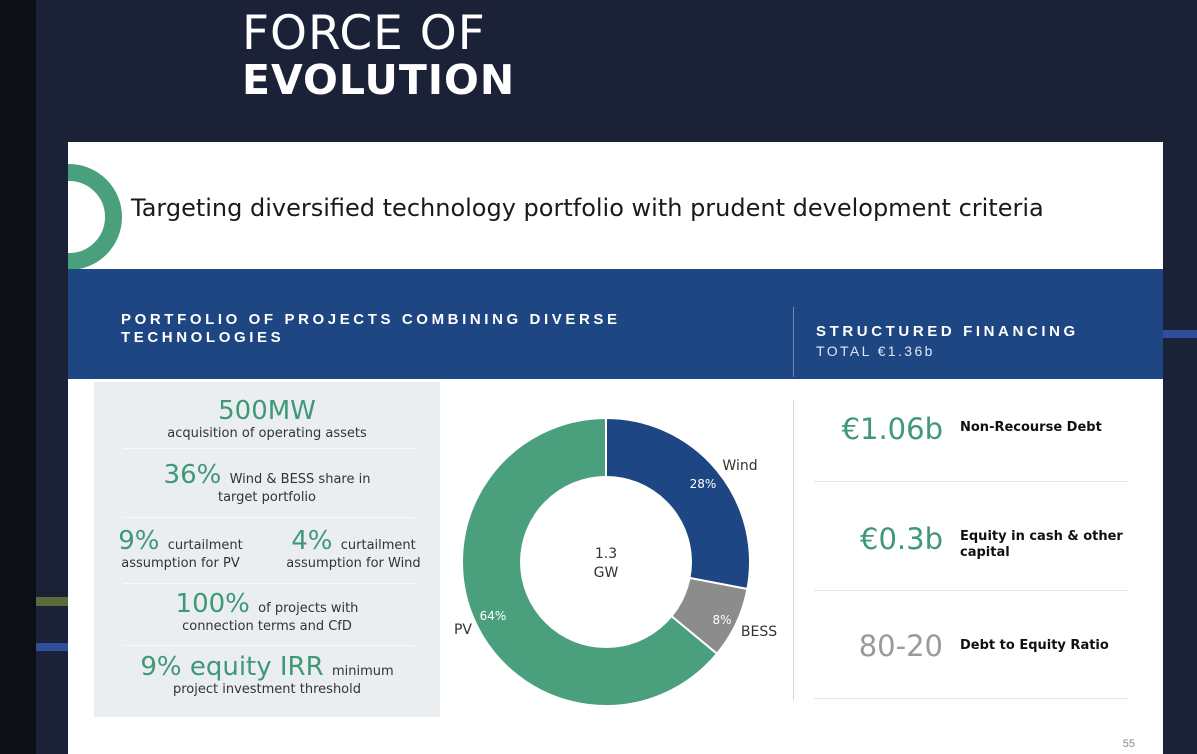  What do you see at coordinates (300, 479) in the screenshot?
I see `metric-text: Wind & BESS share in` at bounding box center [300, 479].